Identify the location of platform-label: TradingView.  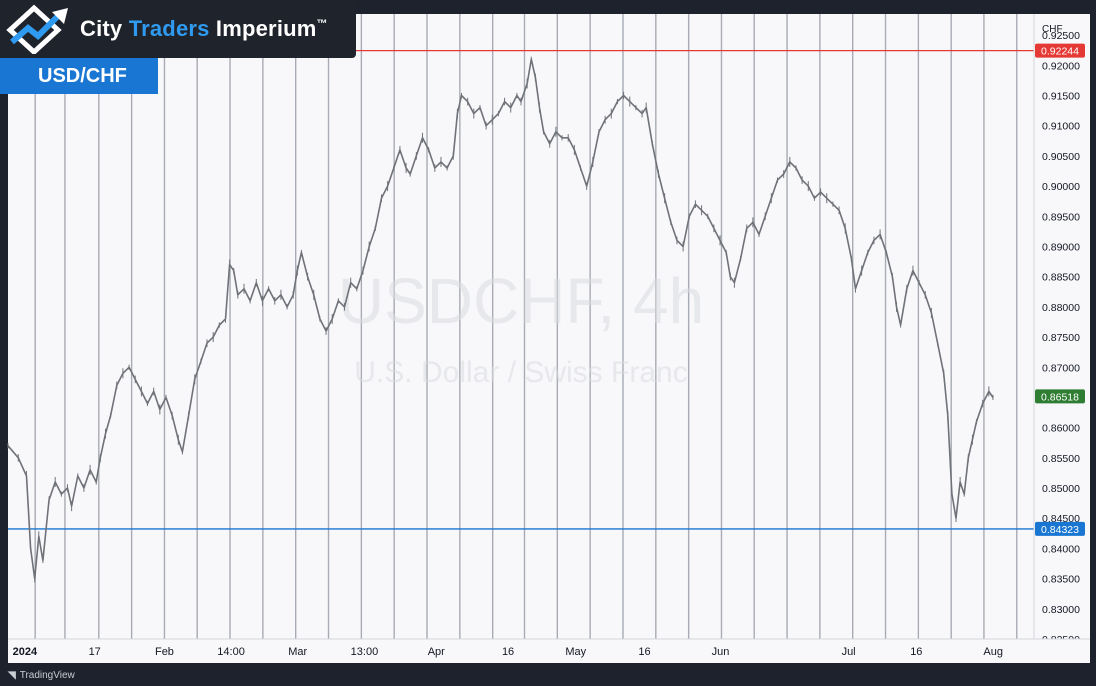
(47, 675).